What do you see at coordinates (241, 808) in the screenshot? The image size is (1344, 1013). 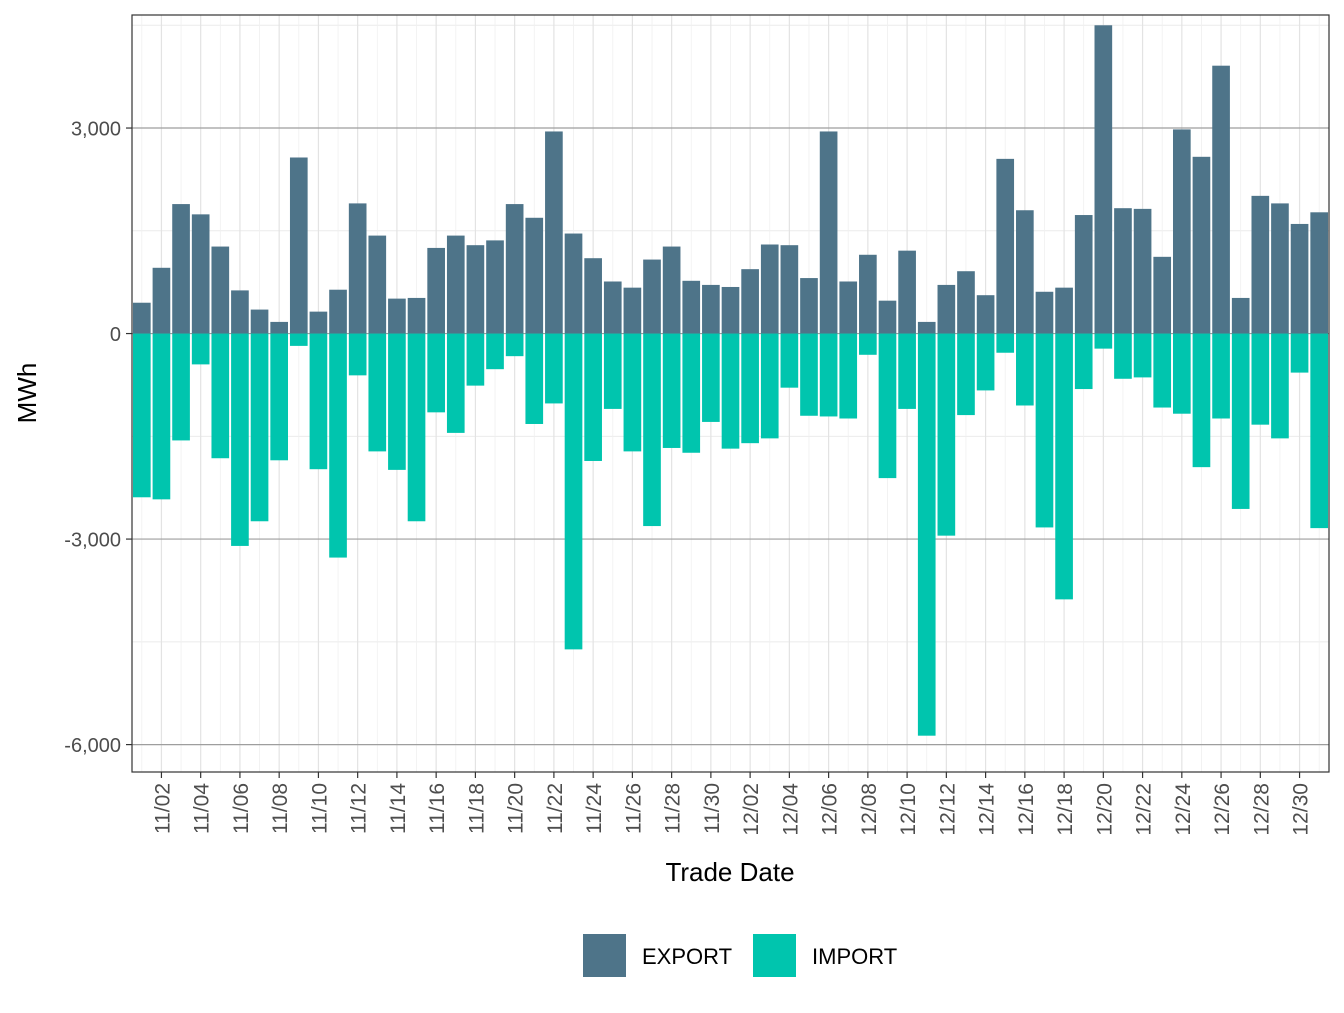 I see `x-tick-label: 11/06` at bounding box center [241, 808].